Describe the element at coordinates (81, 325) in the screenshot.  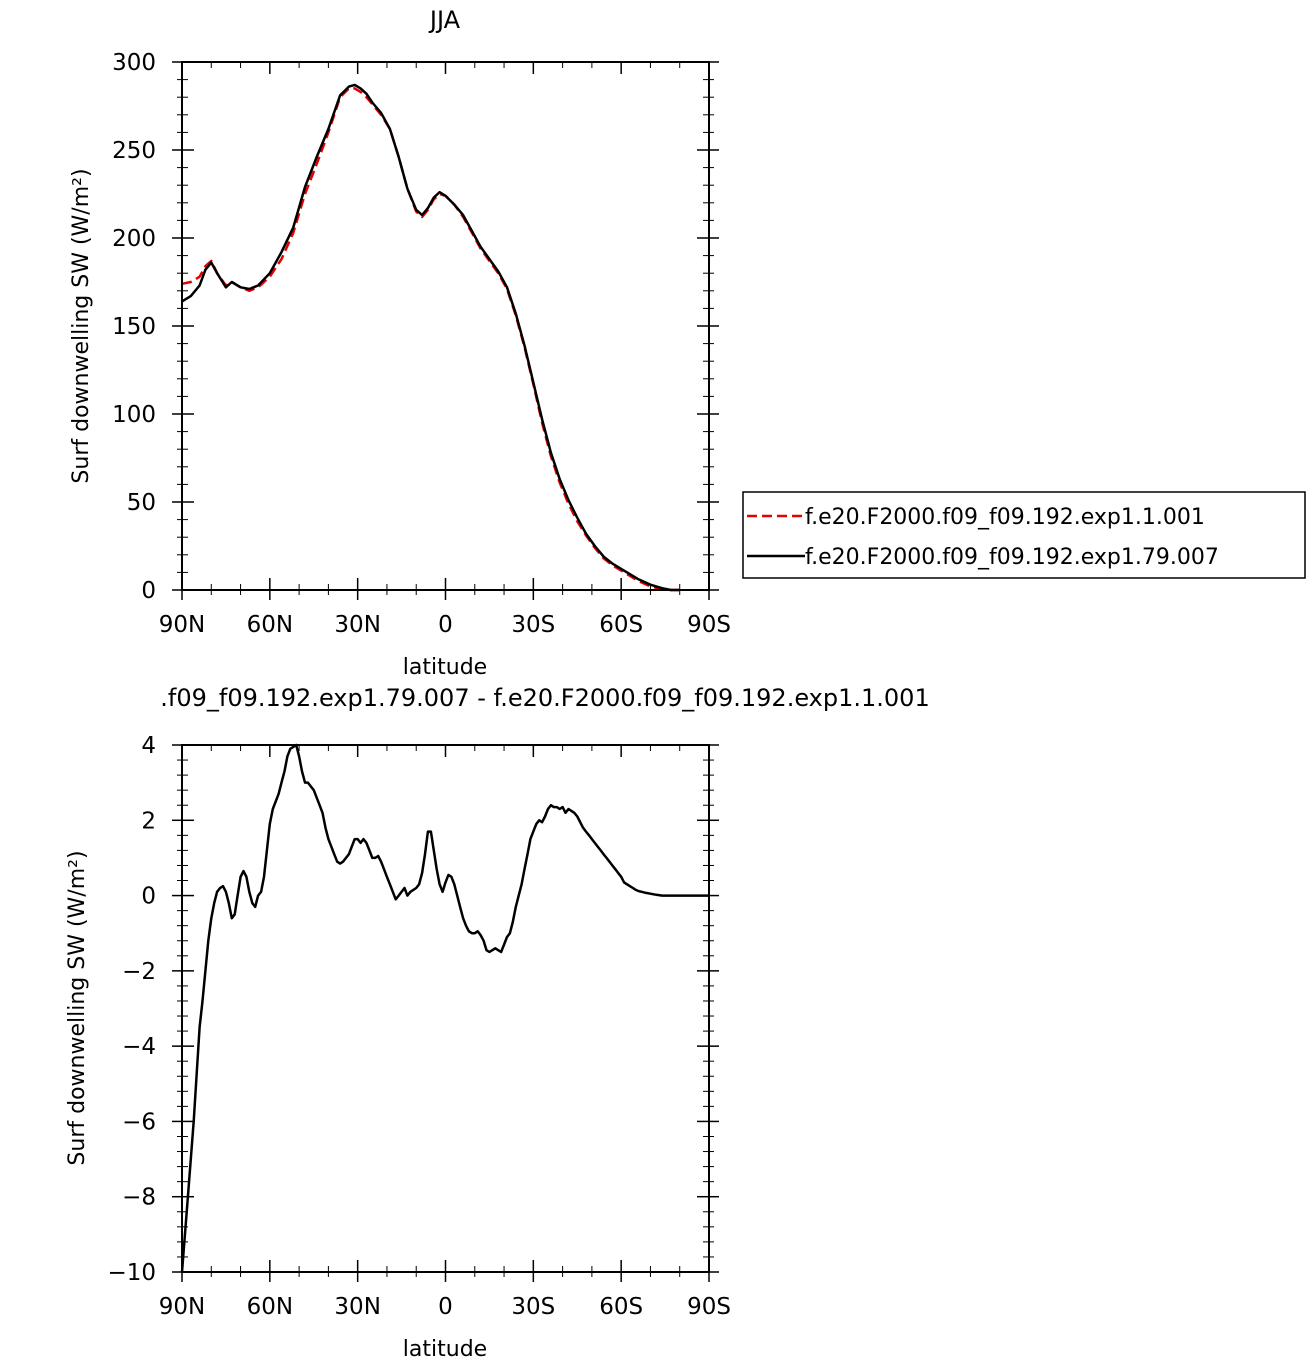
I see `top-panel-ylabel: Surf downwelling SW (W/m²)` at that location.